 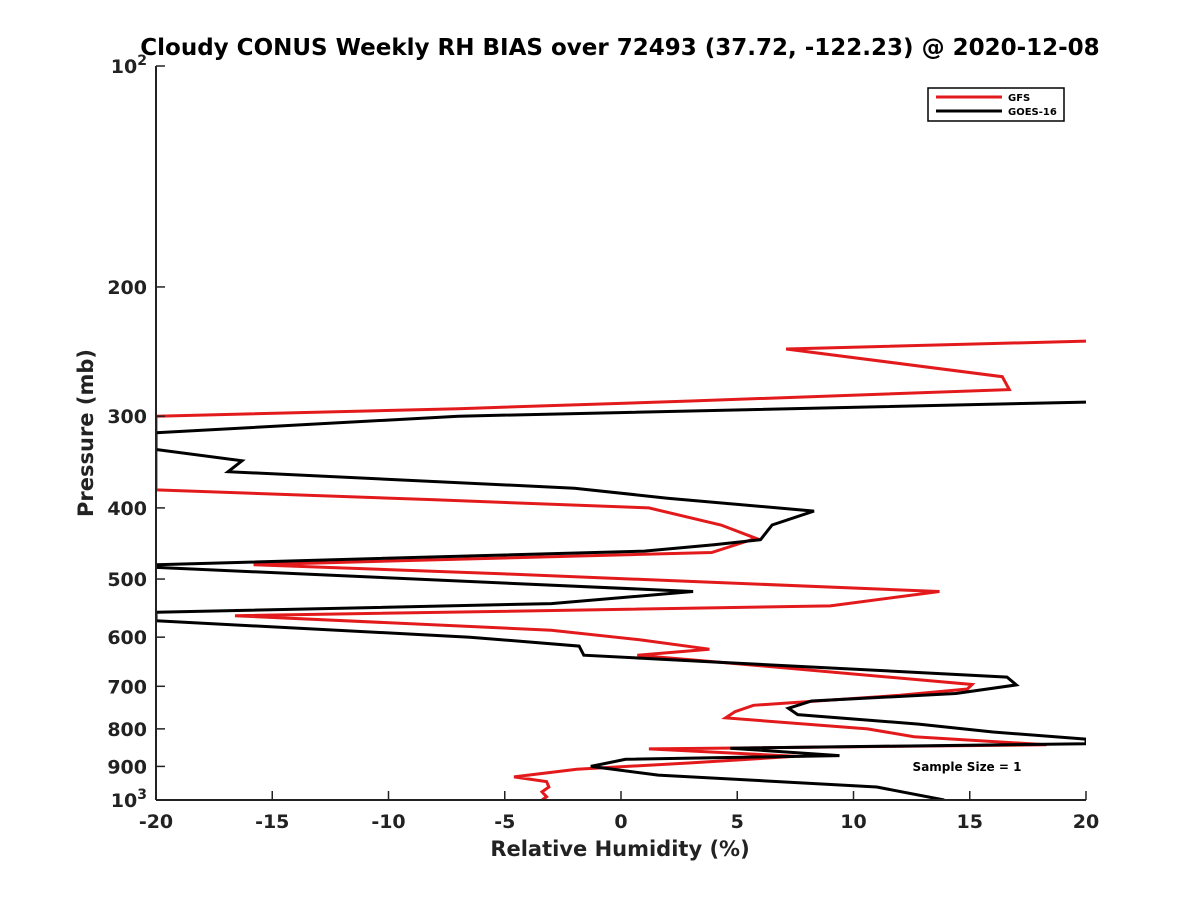 What do you see at coordinates (504, 822) in the screenshot?
I see `x-tick-label: -5` at bounding box center [504, 822].